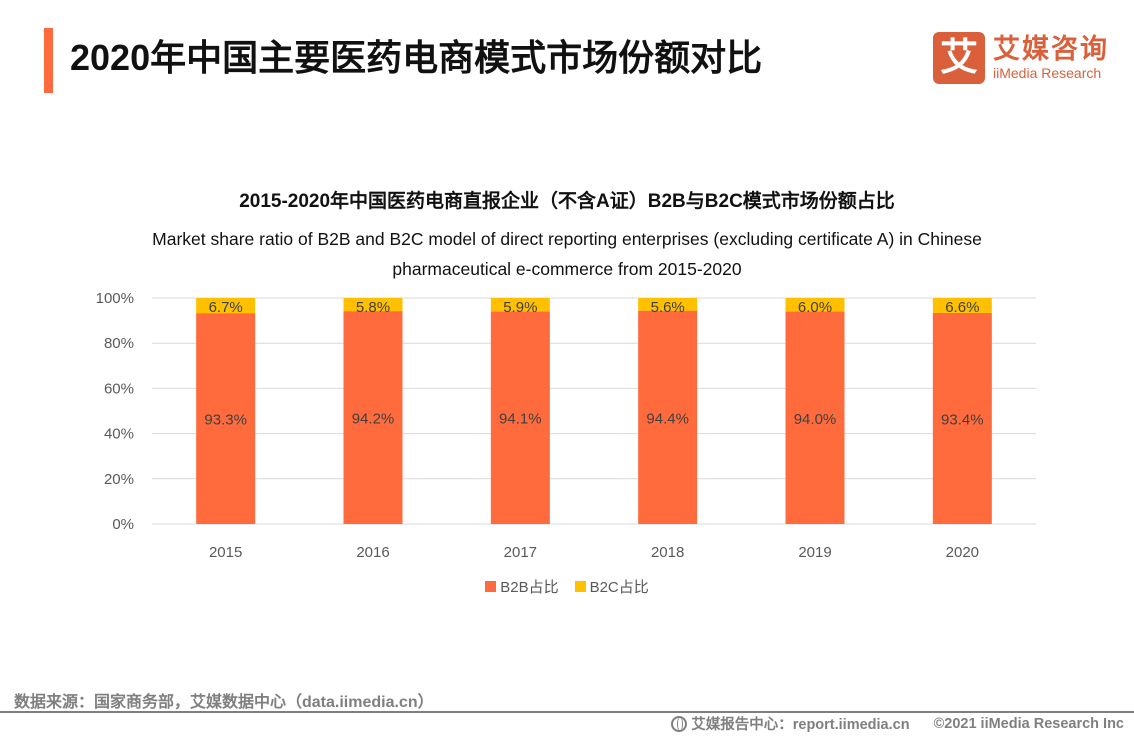 This screenshot has width=1134, height=737. Describe the element at coordinates (224, 702) in the screenshot. I see `data-source: 数据来源：国家商务部，艾媒数据中心（data.iimedia.cn）` at that location.